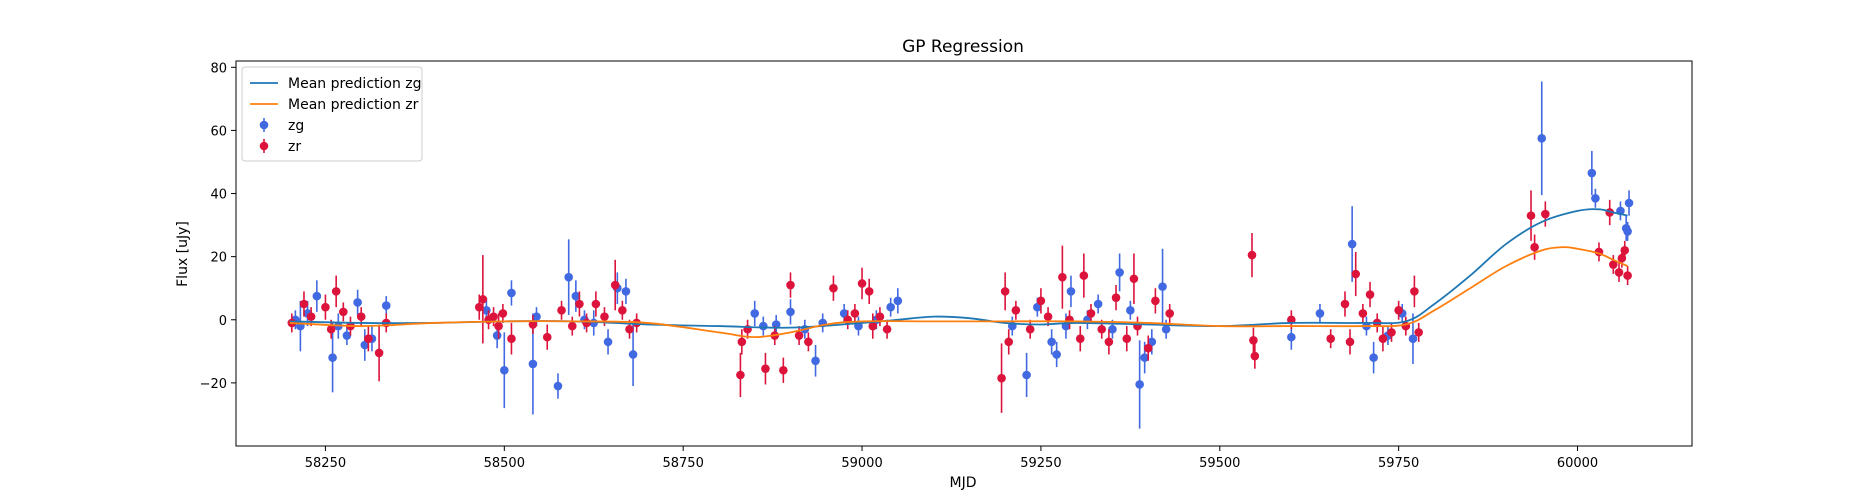  Describe the element at coordinates (1577, 463) in the screenshot. I see `x-tick-label: 60000` at that location.